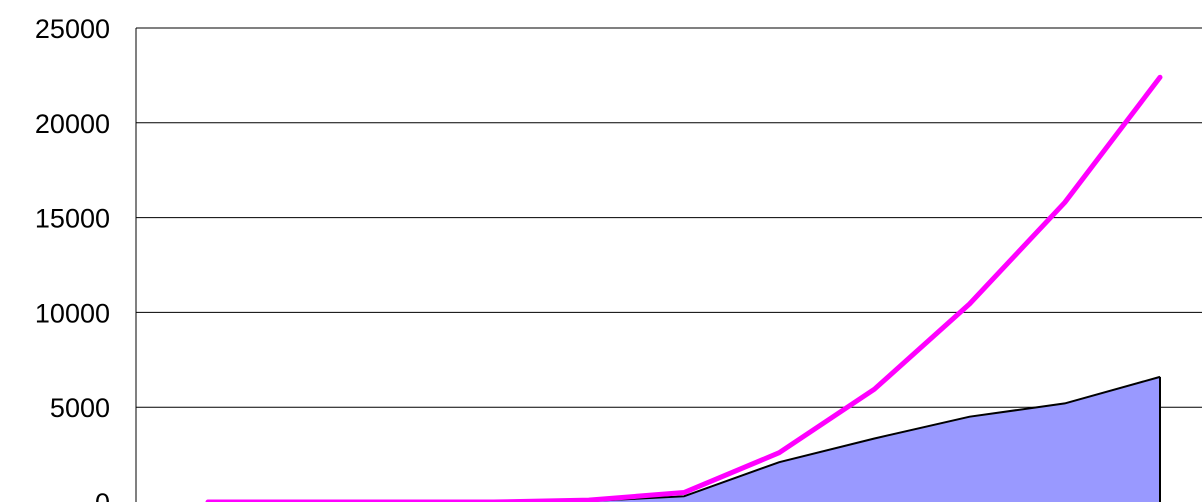 Image resolution: width=1202 pixels, height=502 pixels. I want to click on y-tick-label: 5000, so click(80, 408).